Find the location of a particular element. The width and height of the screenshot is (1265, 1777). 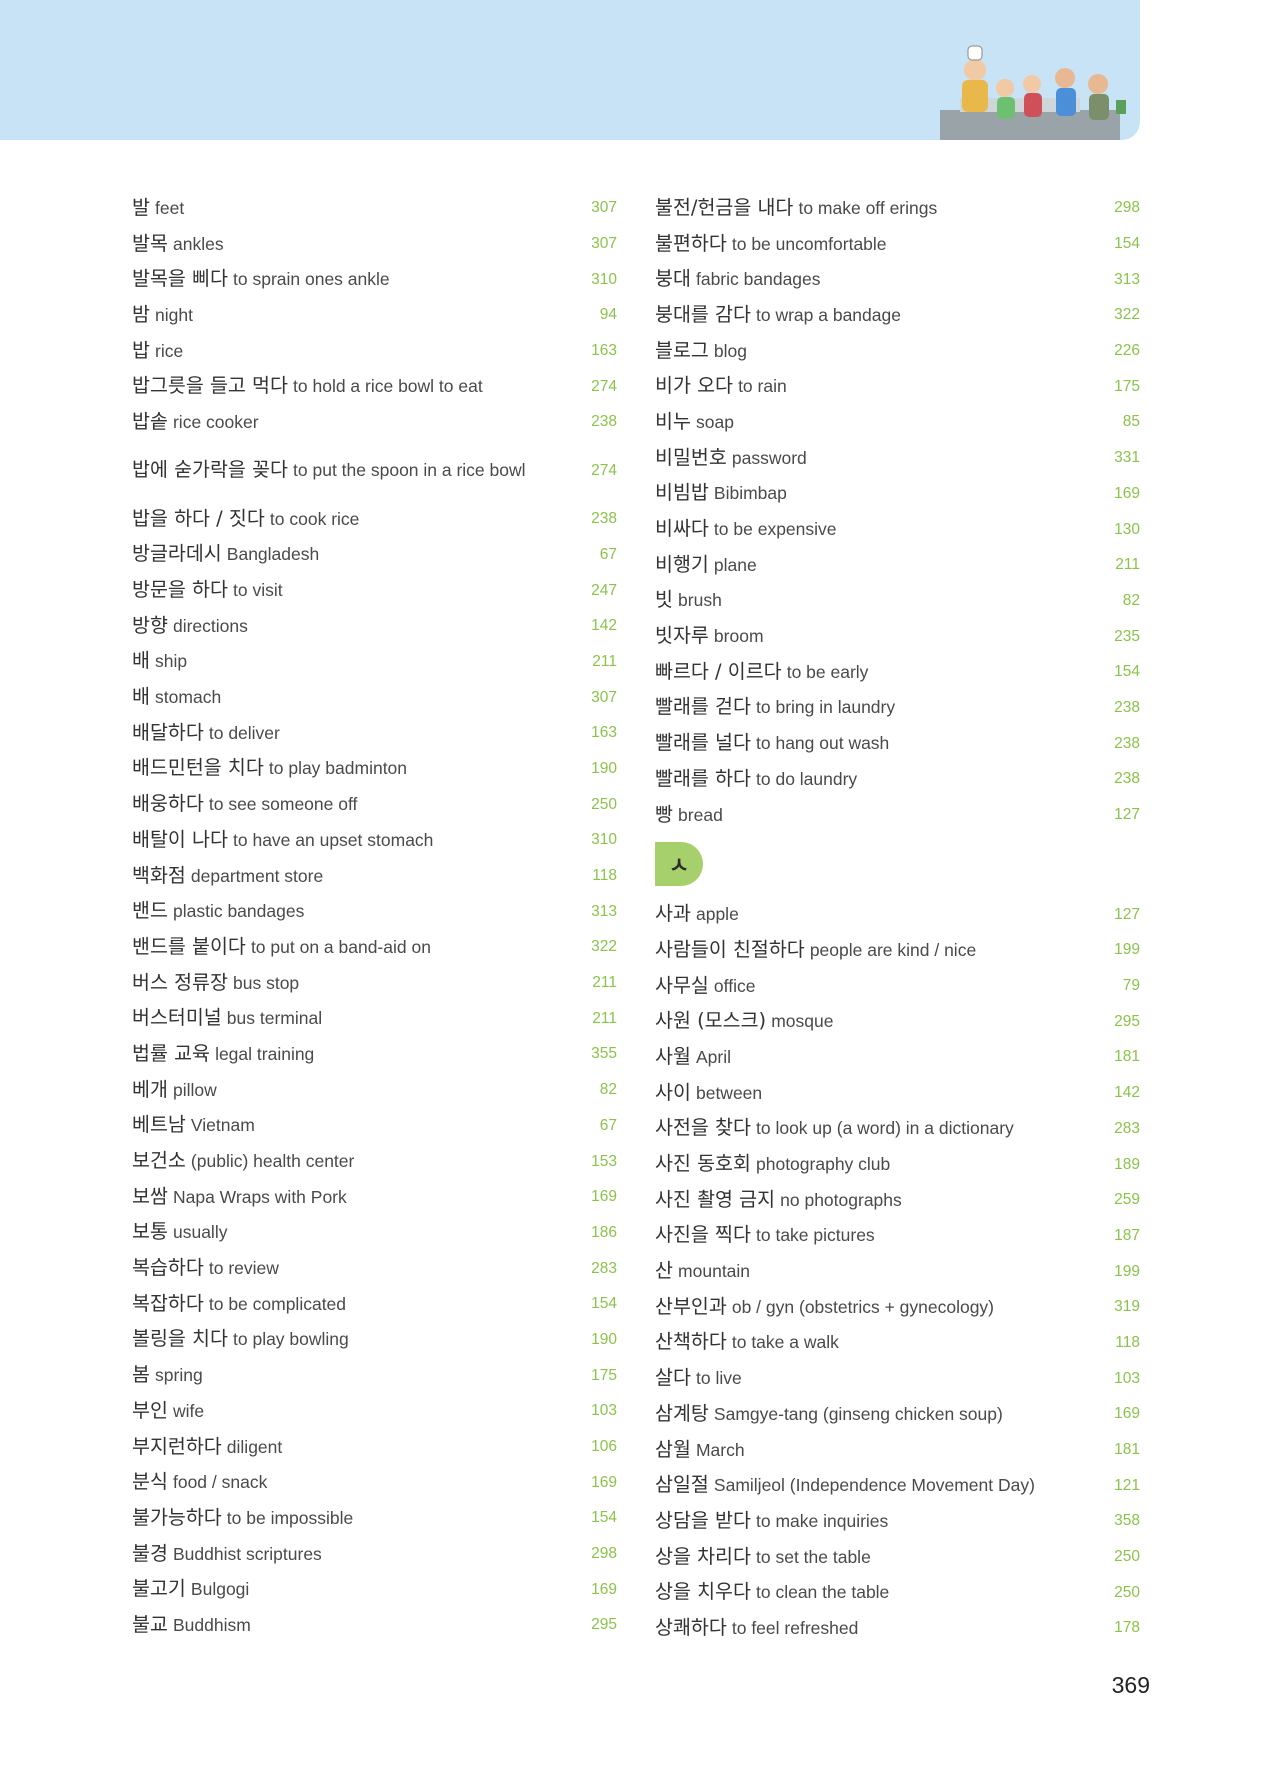

index-entry: 발목을 삐다 to sprain ones ankle 310 is located at coordinates (374, 279).